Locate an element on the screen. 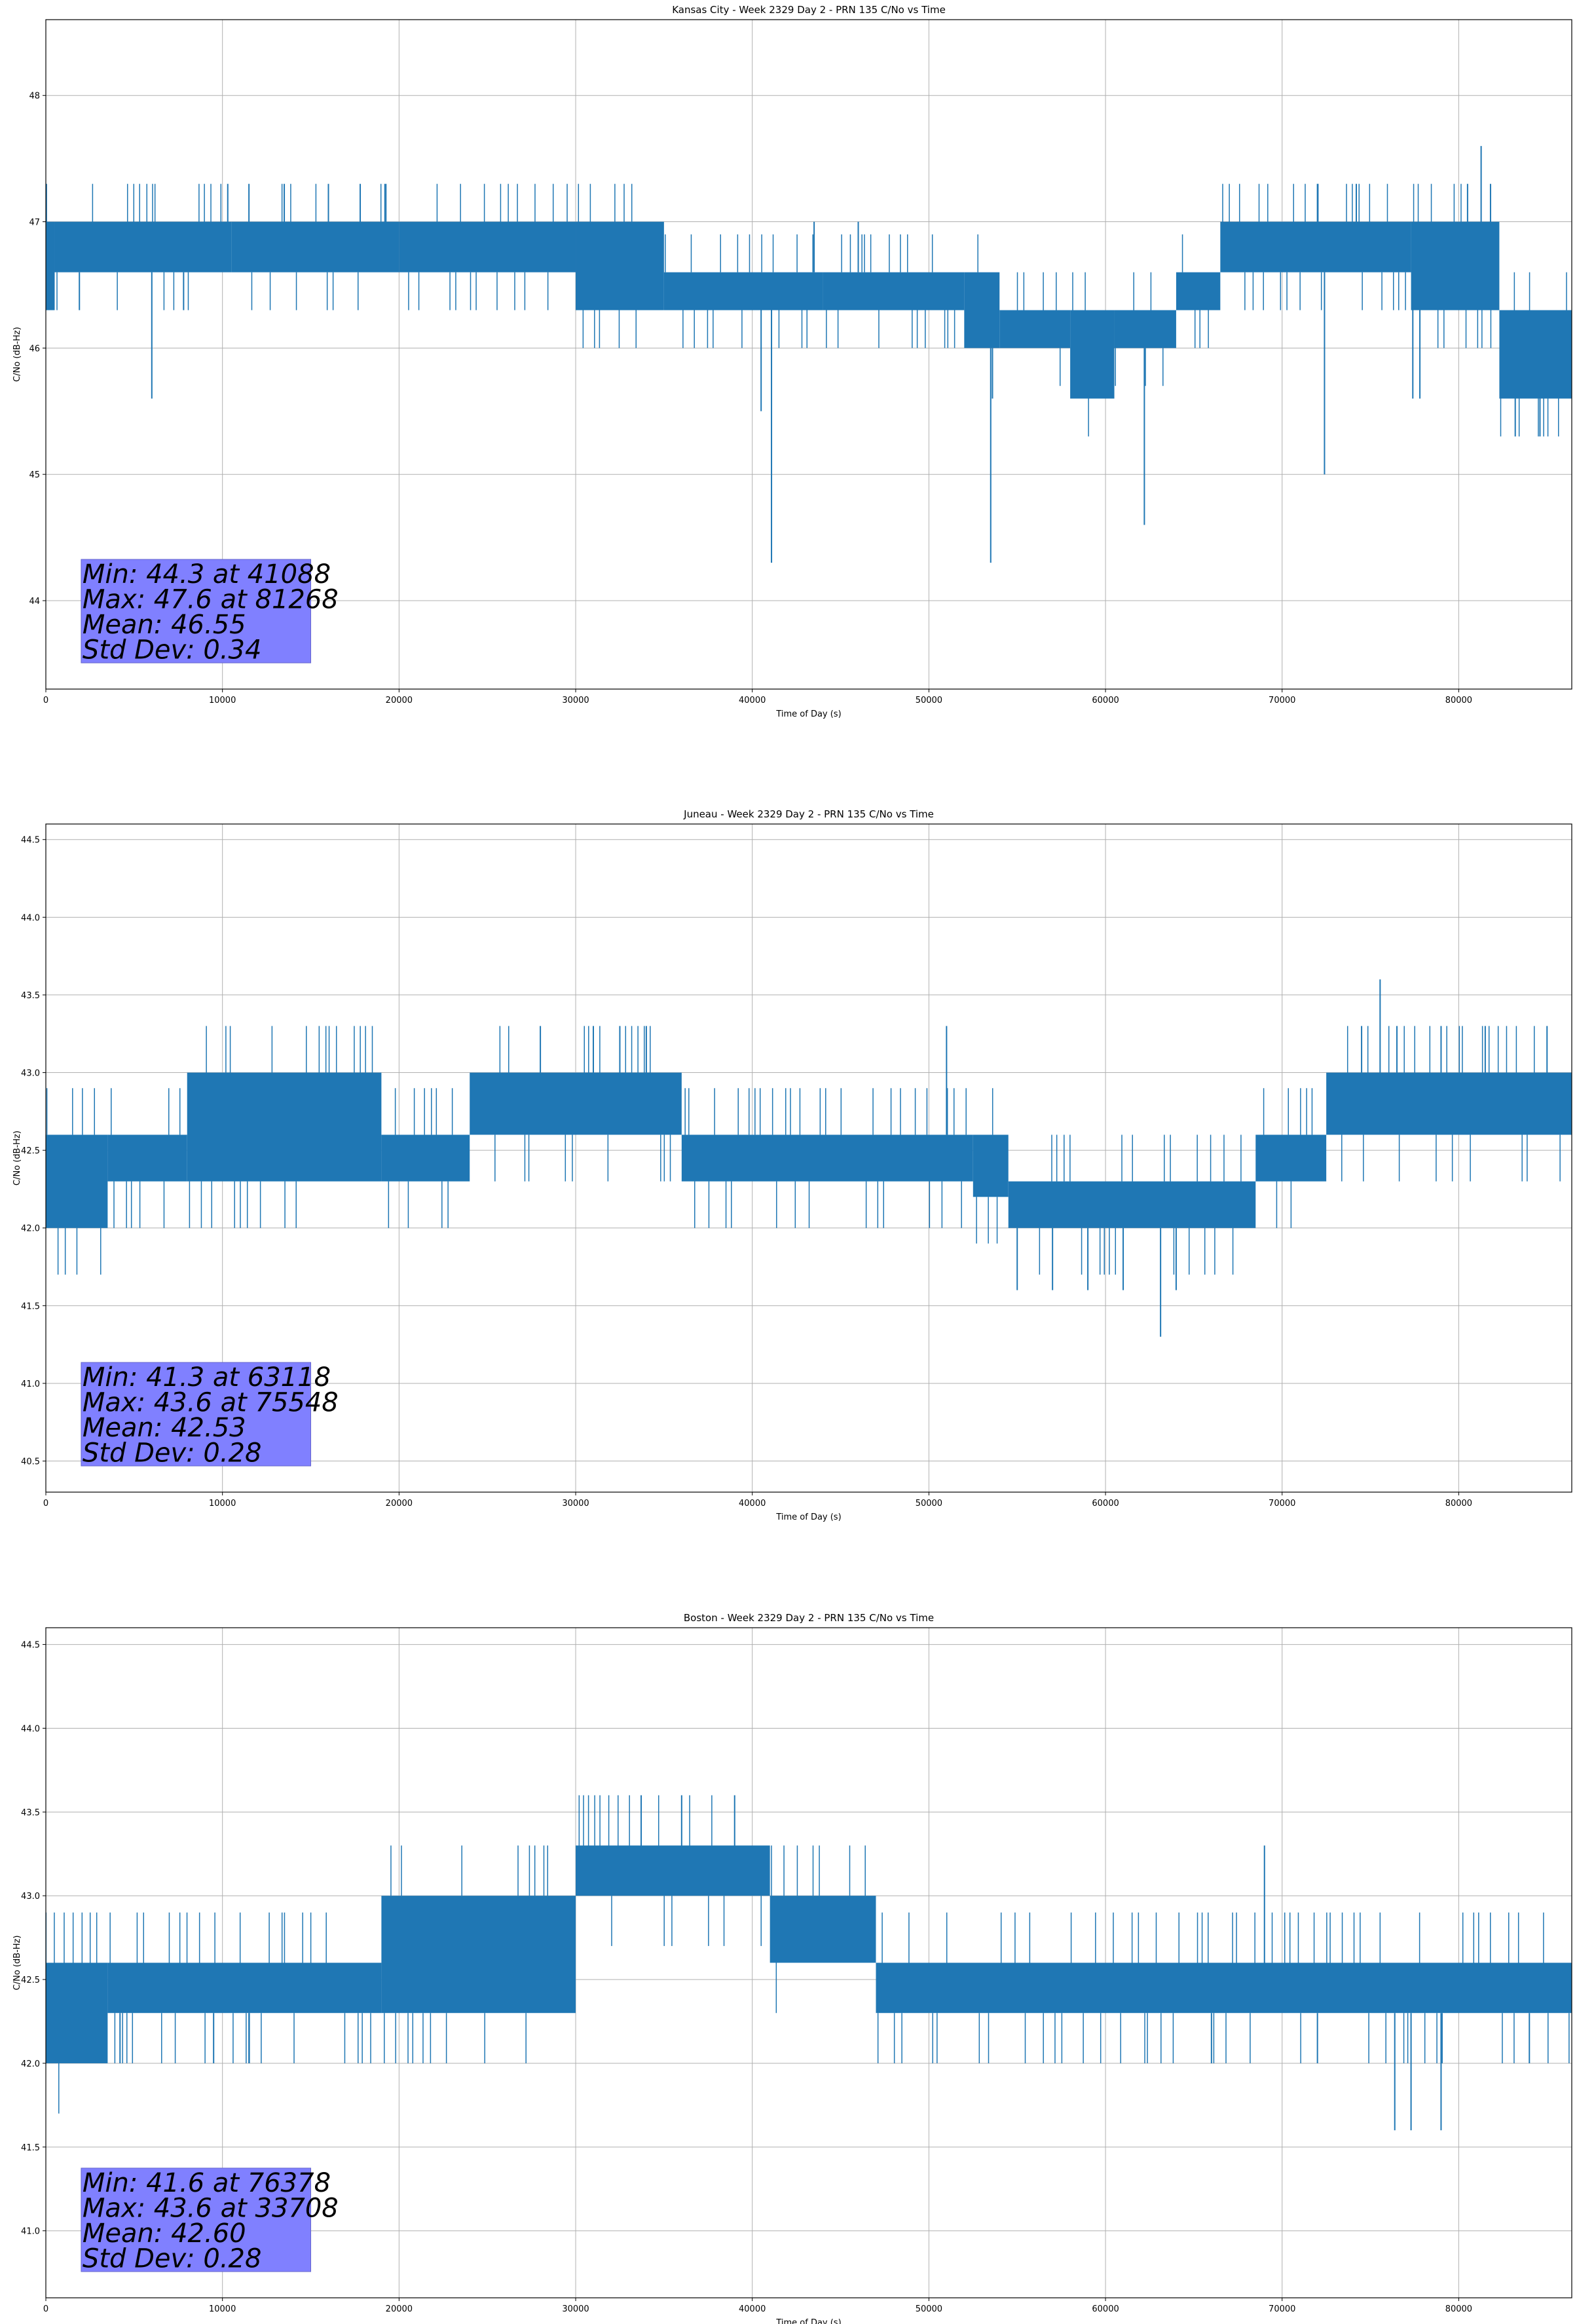 Image resolution: width=1577 pixels, height=2324 pixels. stats-min-text: Min: 41.6 at 76378 is located at coordinates (207, 2183).